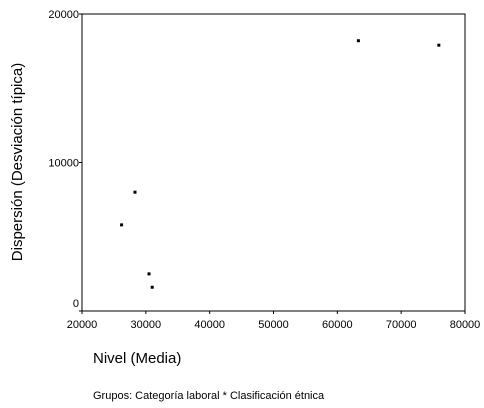  What do you see at coordinates (401, 325) in the screenshot?
I see `x-tick-label: 70000` at bounding box center [401, 325].